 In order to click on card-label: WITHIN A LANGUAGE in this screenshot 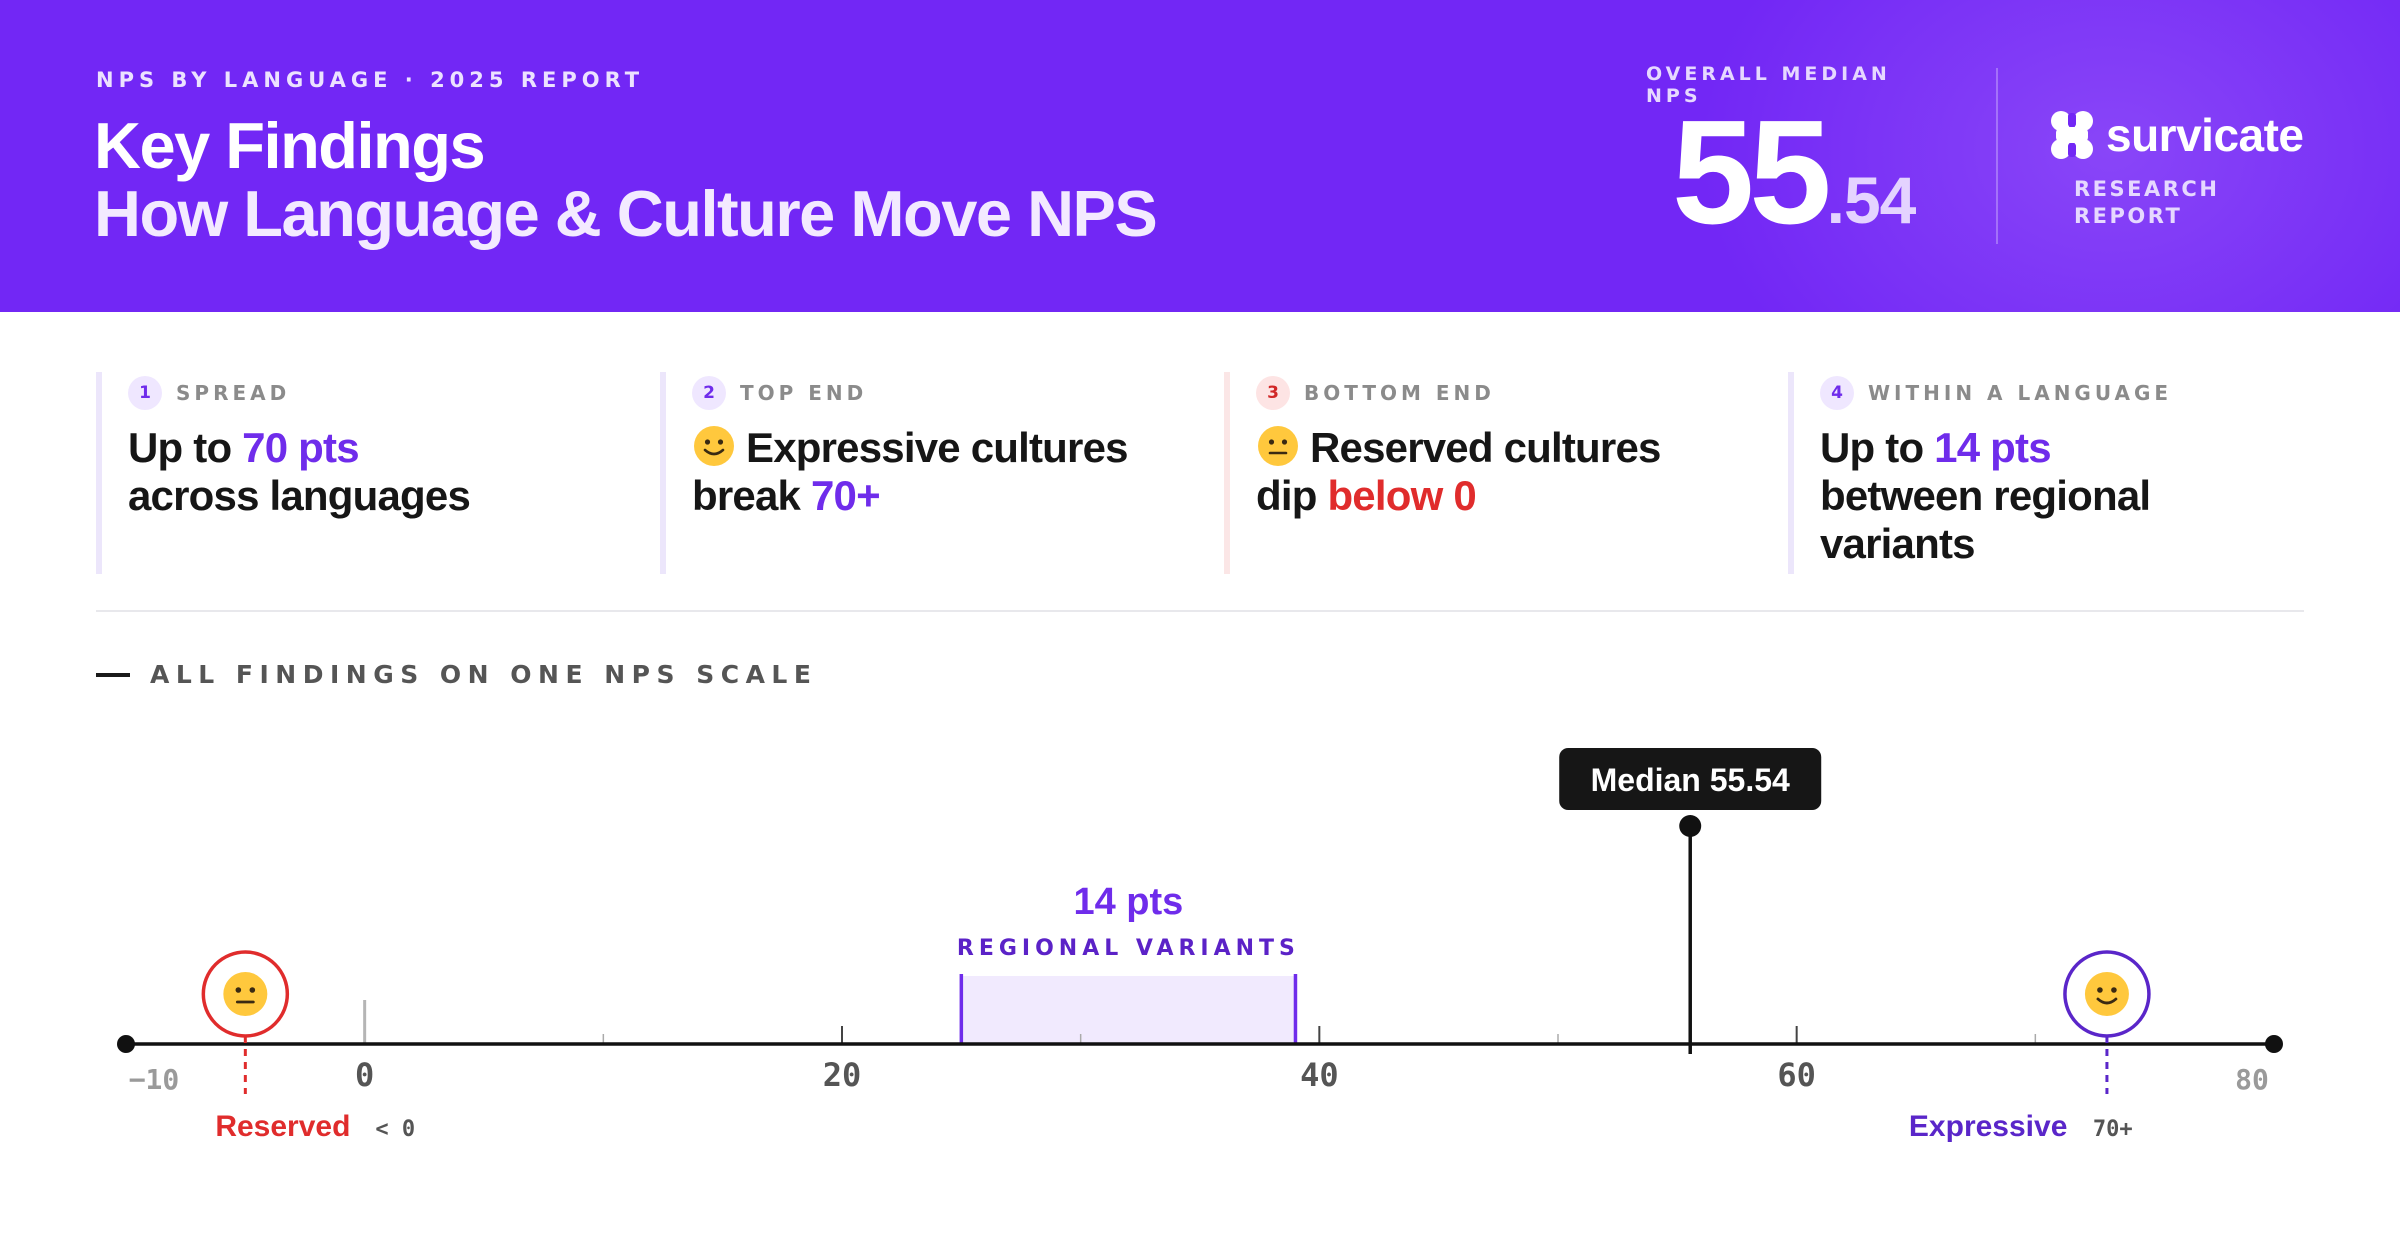, I will do `click(2020, 393)`.